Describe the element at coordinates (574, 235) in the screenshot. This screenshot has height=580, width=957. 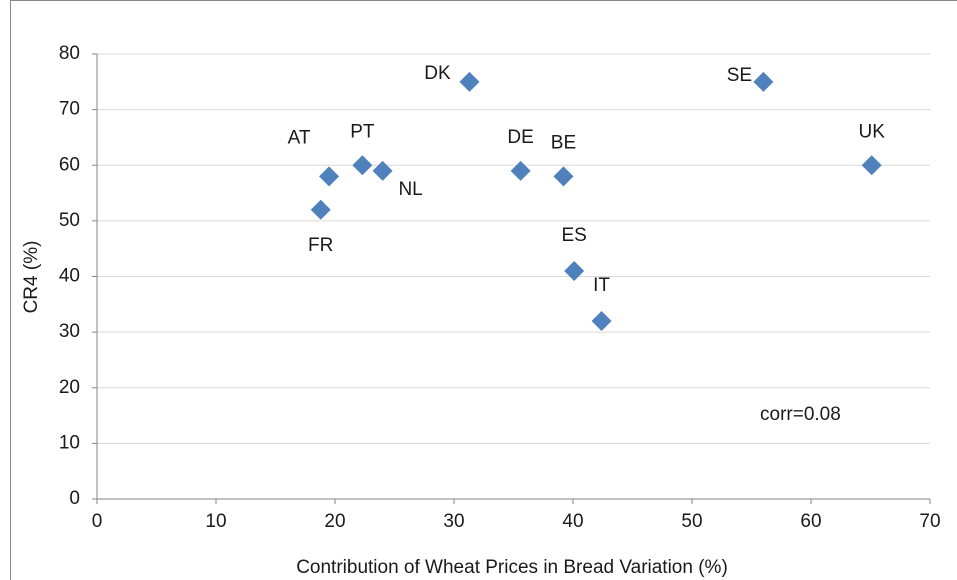
I see `point-label: ES` at that location.